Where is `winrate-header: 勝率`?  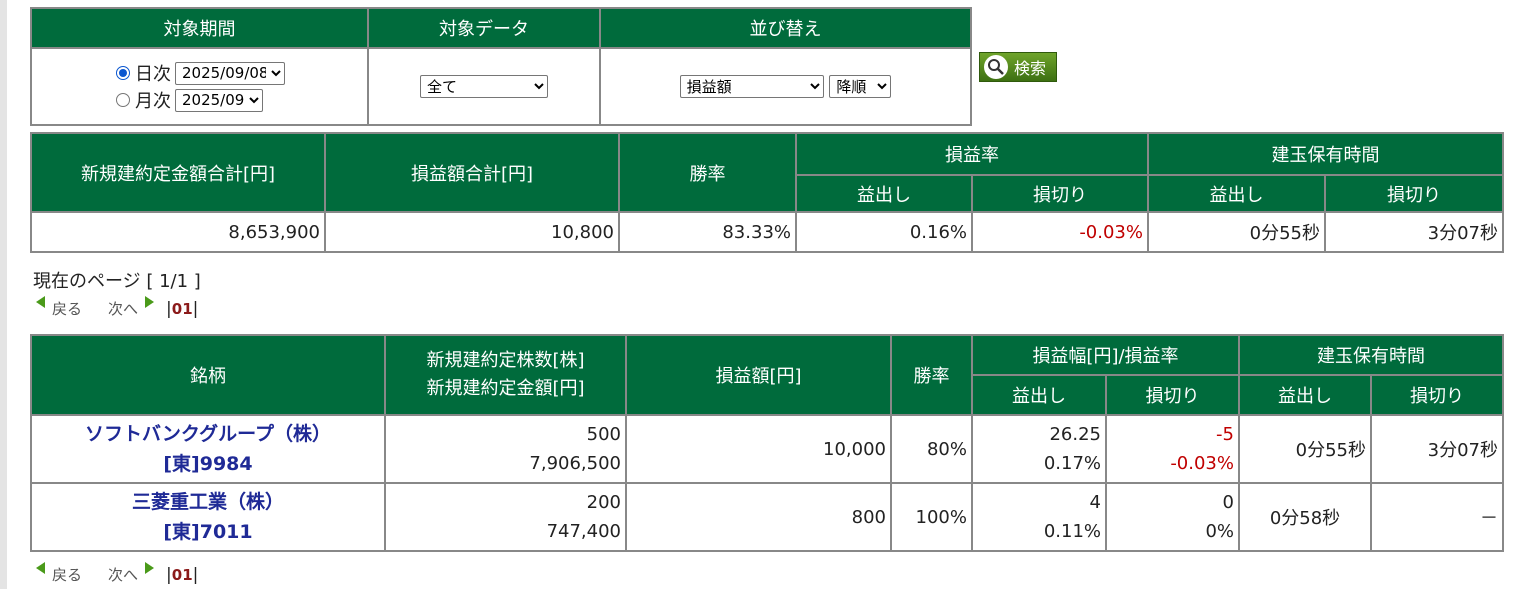
winrate-header: 勝率 is located at coordinates (707, 172).